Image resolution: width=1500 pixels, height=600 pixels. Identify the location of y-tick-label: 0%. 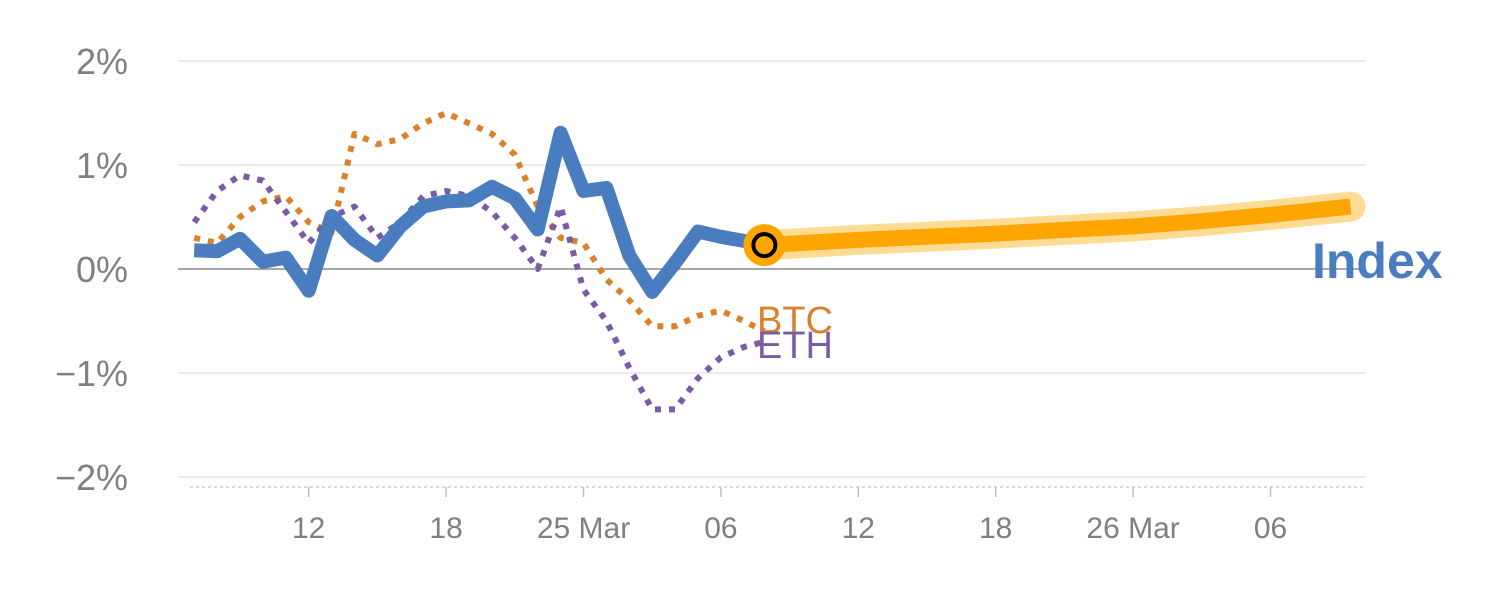
(102, 269).